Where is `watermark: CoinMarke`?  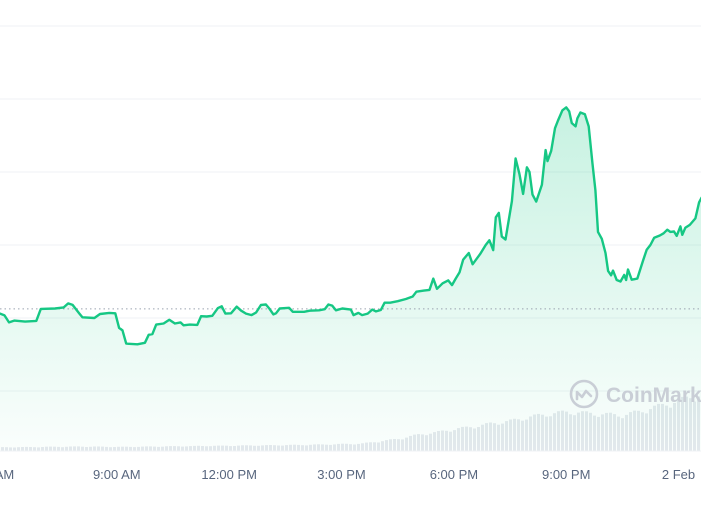
watermark: CoinMarke is located at coordinates (635, 394).